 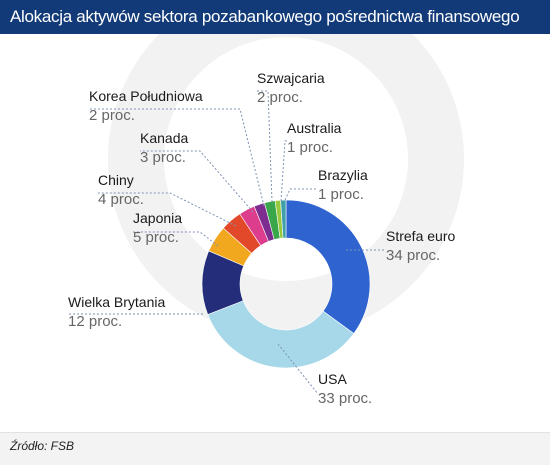 I want to click on label-value-kanada: 3 proc., so click(x=163, y=157).